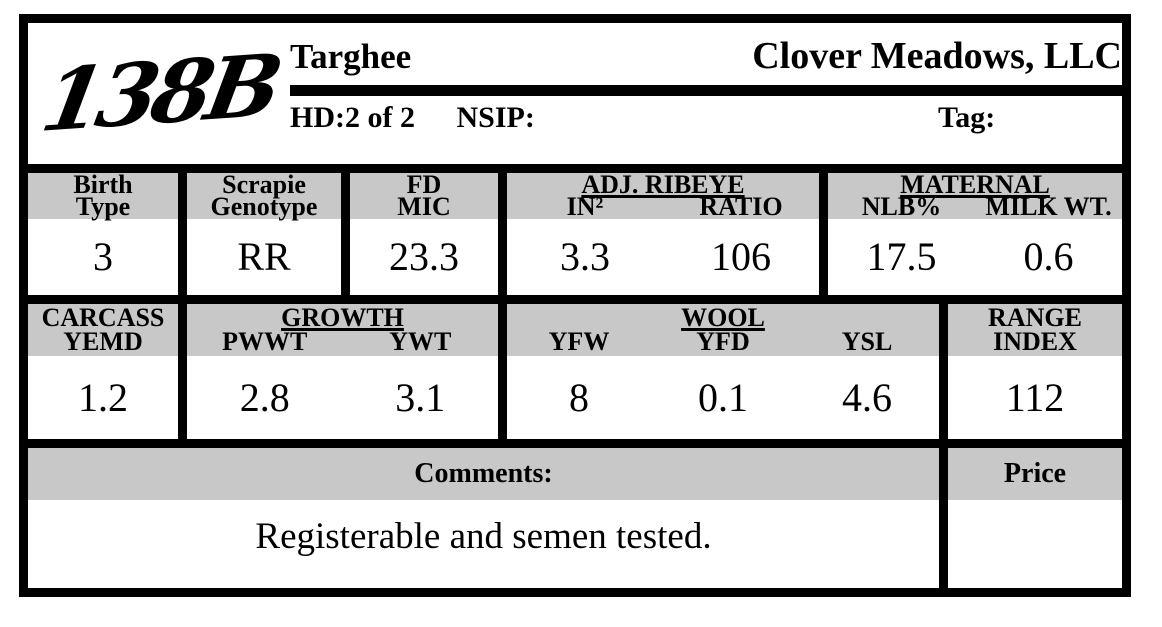 The width and height of the screenshot is (1162, 627). I want to click on title-divider-bar, so click(706, 90).